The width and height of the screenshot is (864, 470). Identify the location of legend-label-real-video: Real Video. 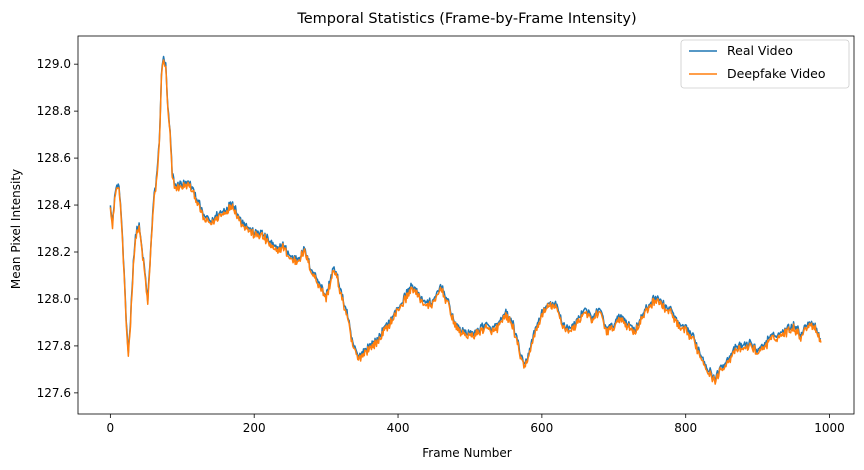
(760, 50).